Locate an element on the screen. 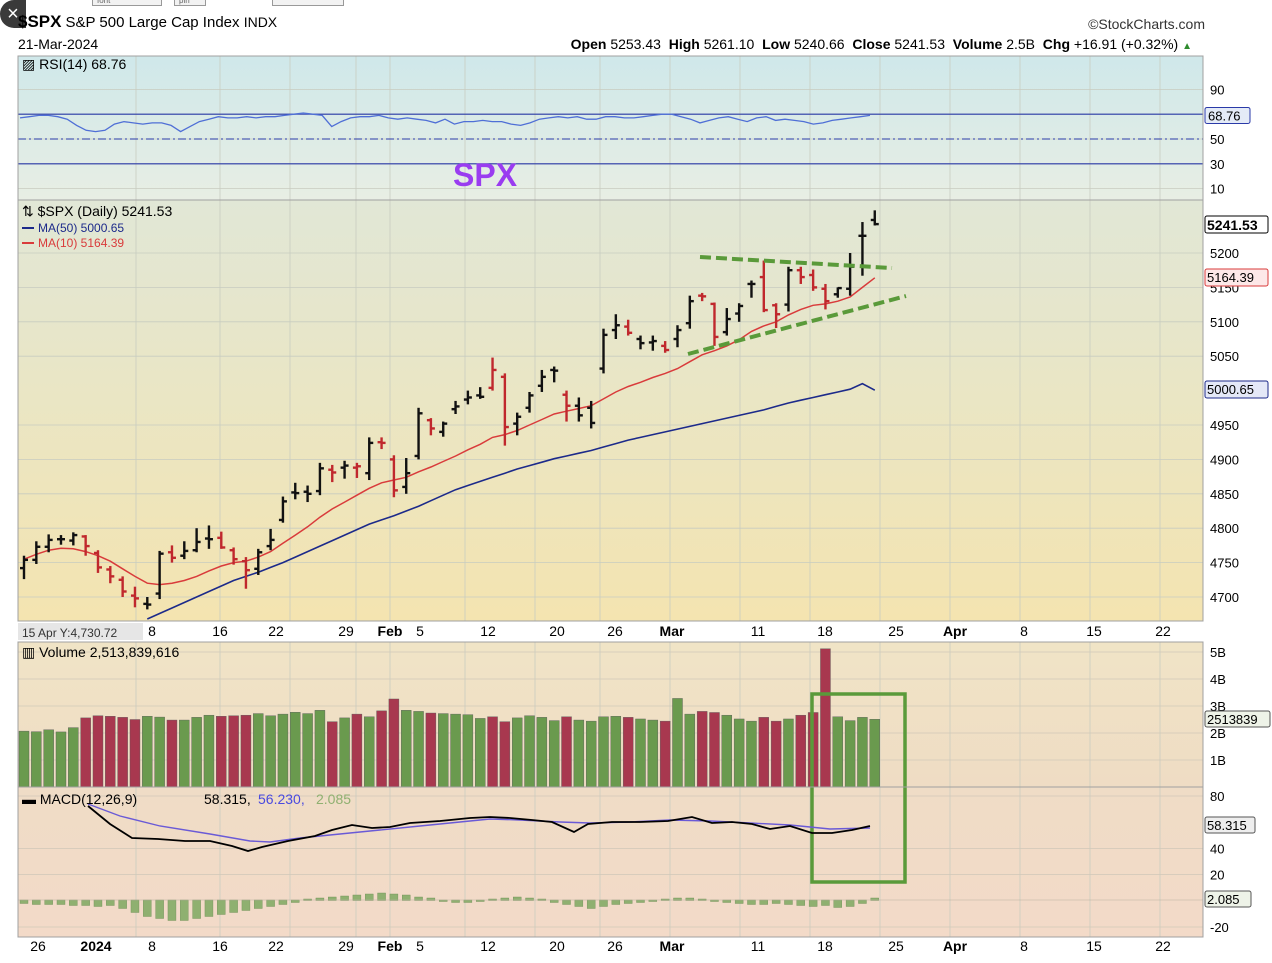 This screenshot has height=963, width=1272. x-axis-bottom-label: 20 is located at coordinates (557, 946).